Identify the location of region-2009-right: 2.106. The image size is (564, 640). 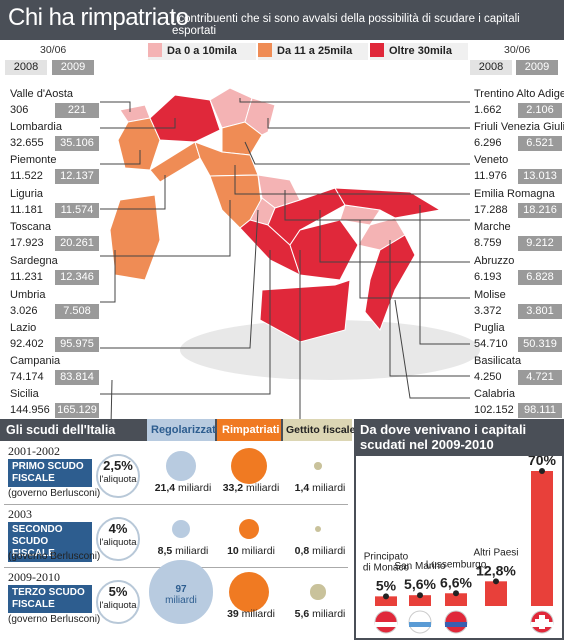
(540, 110).